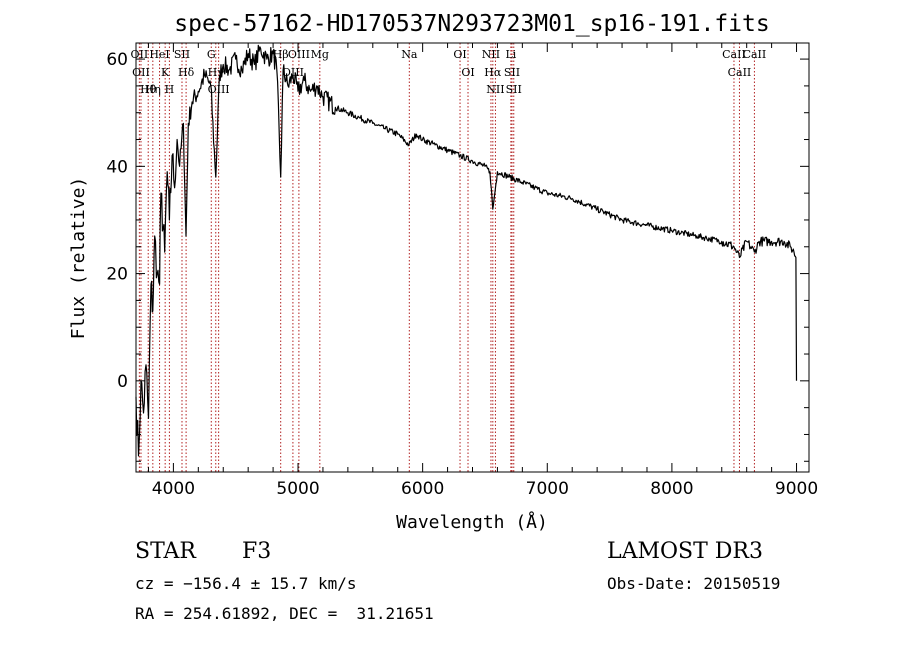 This screenshot has height=649, width=900. Describe the element at coordinates (122, 382) in the screenshot. I see `y-tick-label-0: 0` at that location.